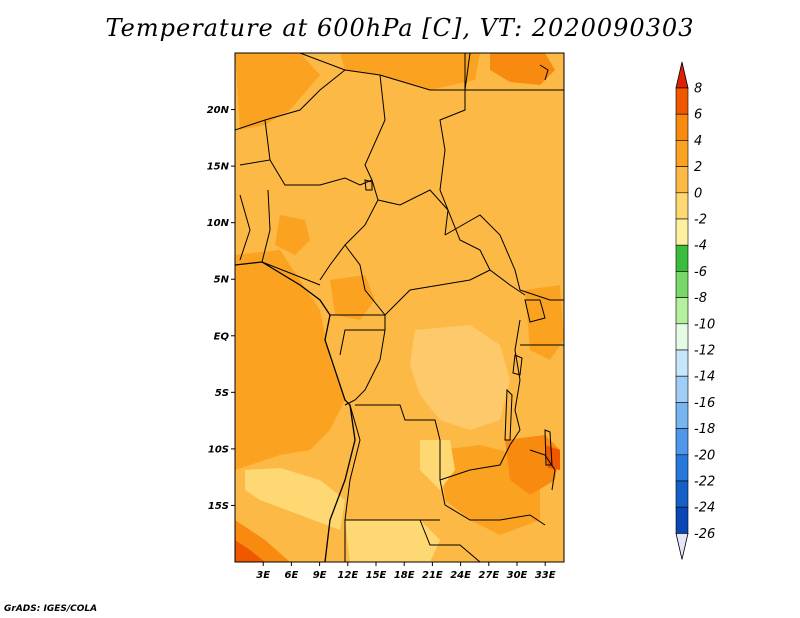  I want to click on coastline-west, so click(295, 411).